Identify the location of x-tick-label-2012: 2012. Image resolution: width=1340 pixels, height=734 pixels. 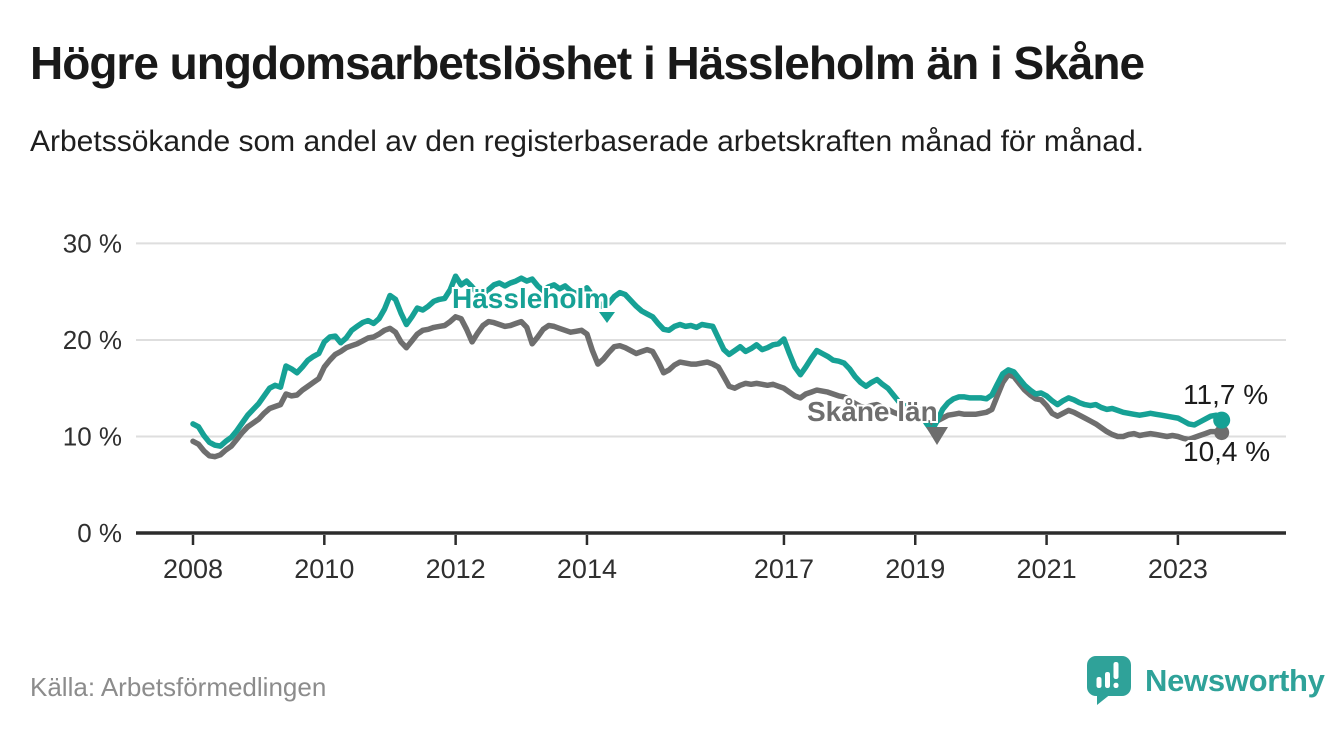
(456, 569).